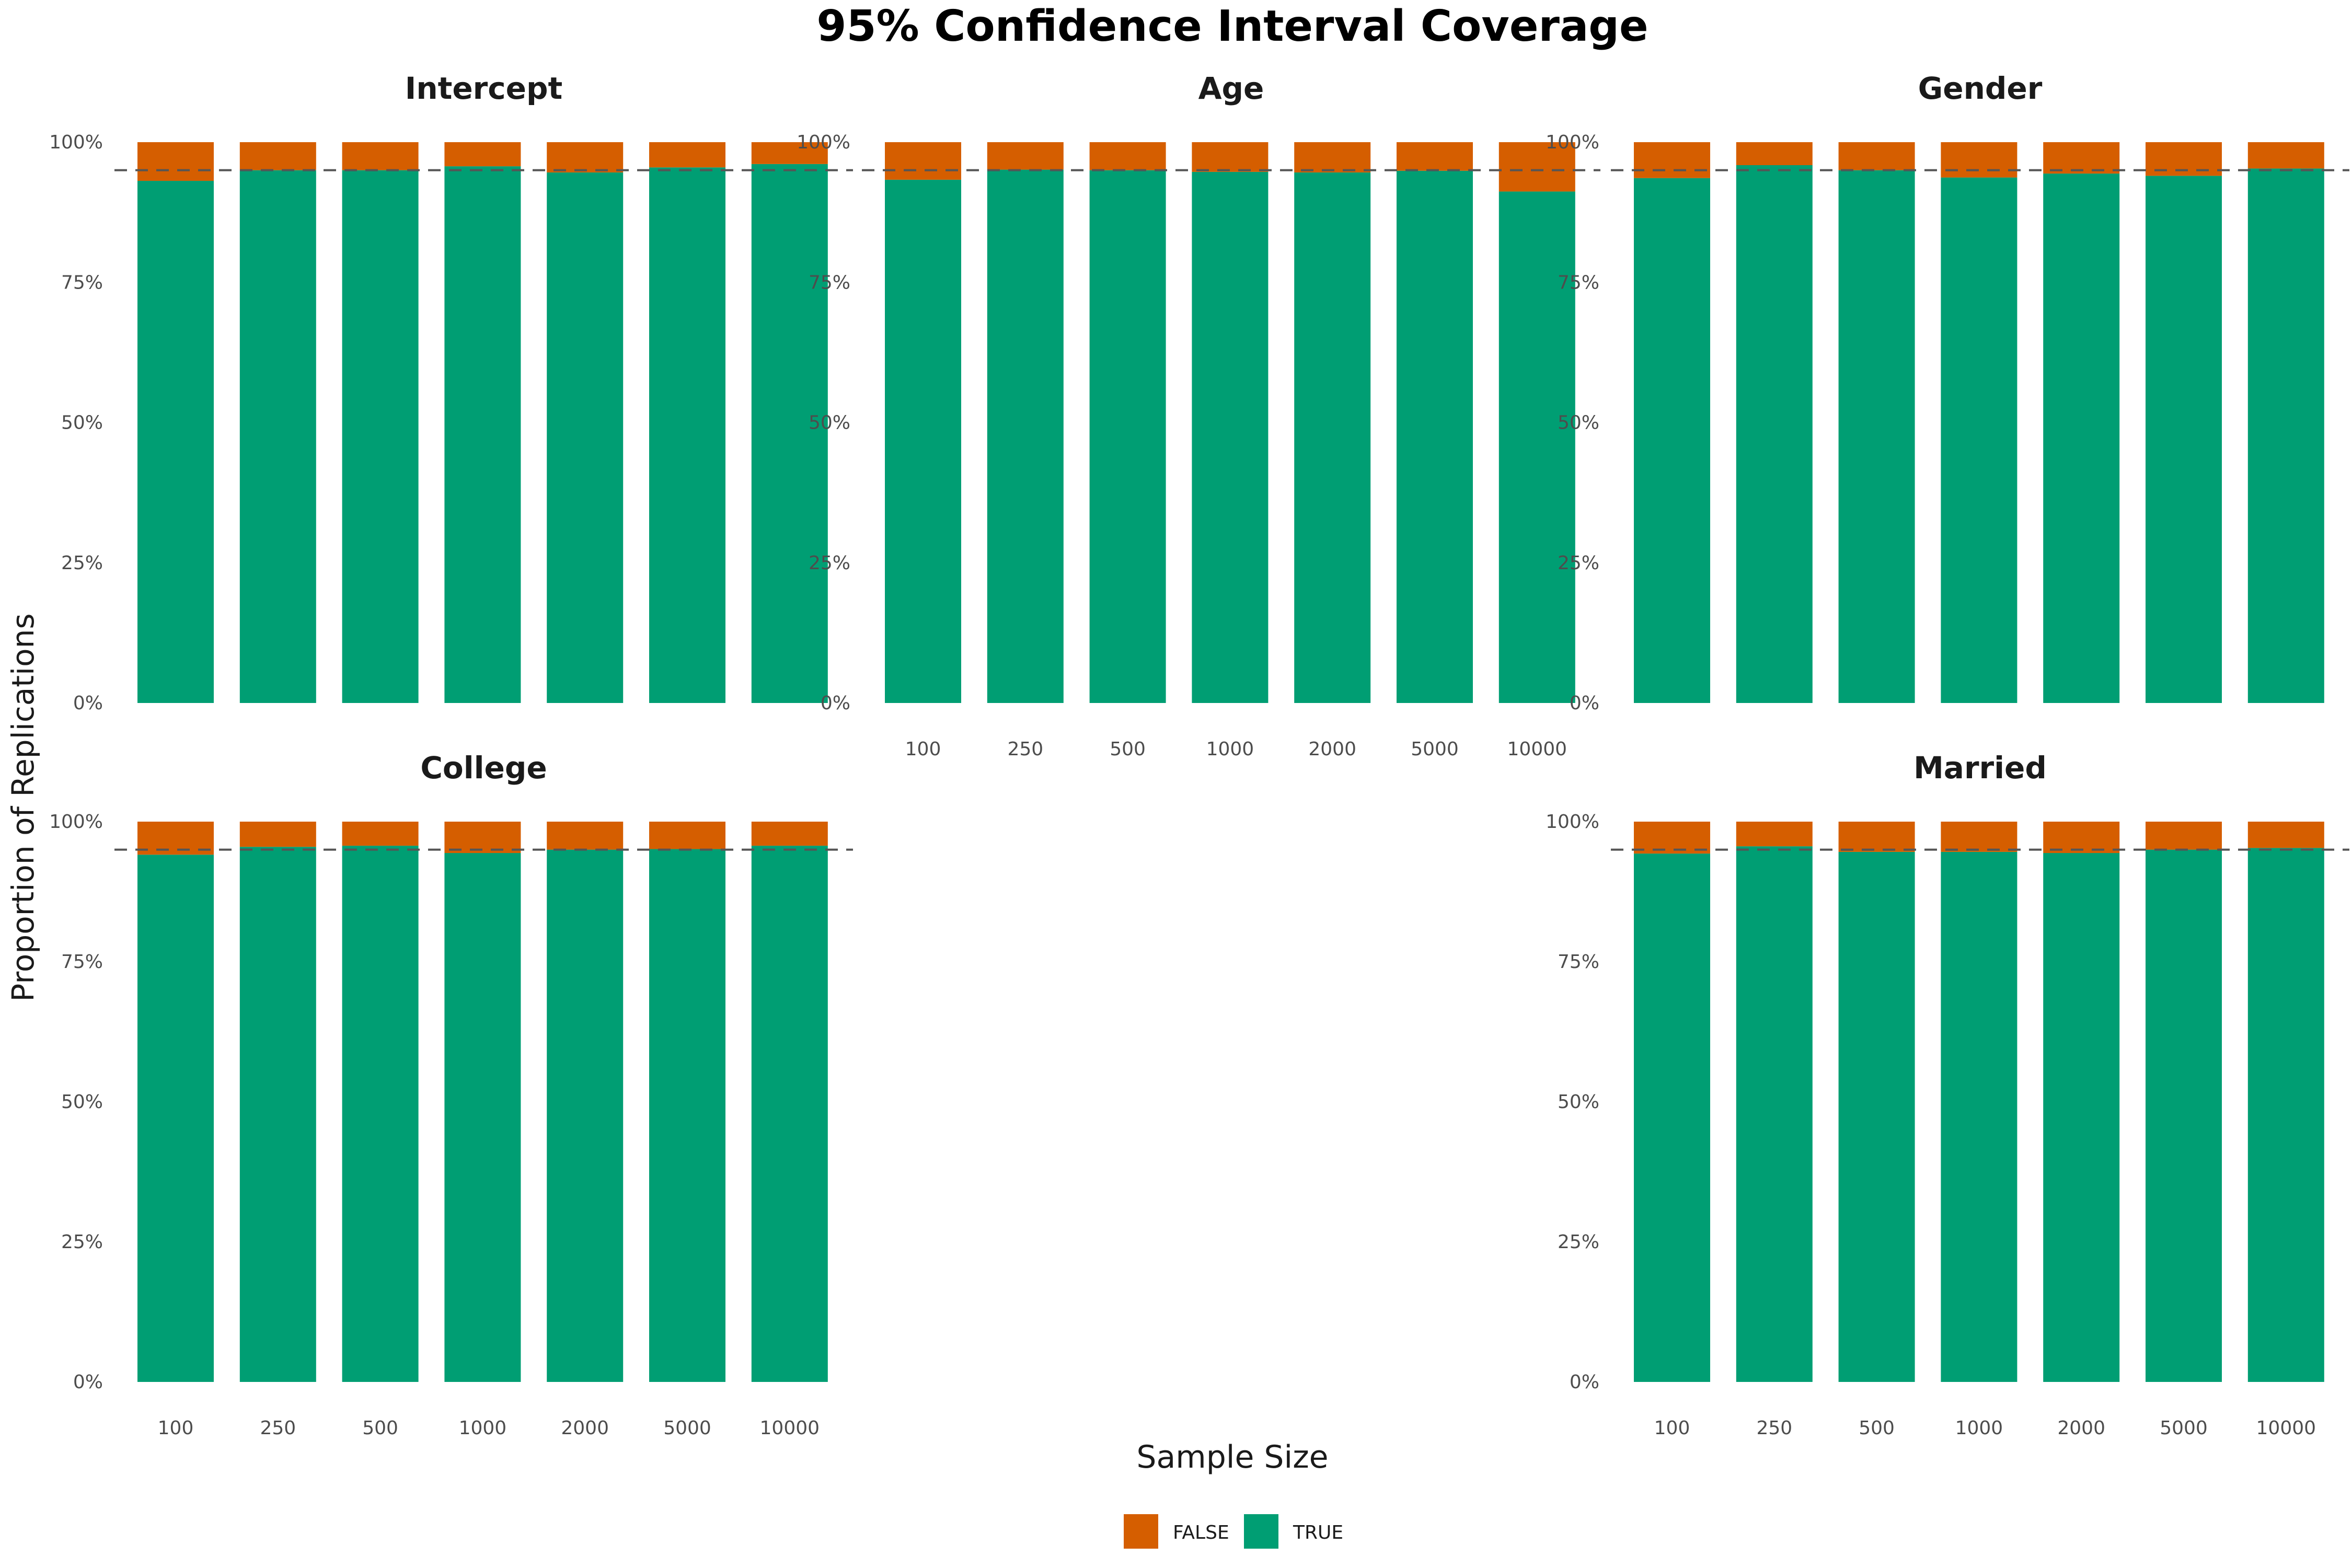  What do you see at coordinates (484, 88) in the screenshot?
I see `strip-title-intercept: Intercept` at bounding box center [484, 88].